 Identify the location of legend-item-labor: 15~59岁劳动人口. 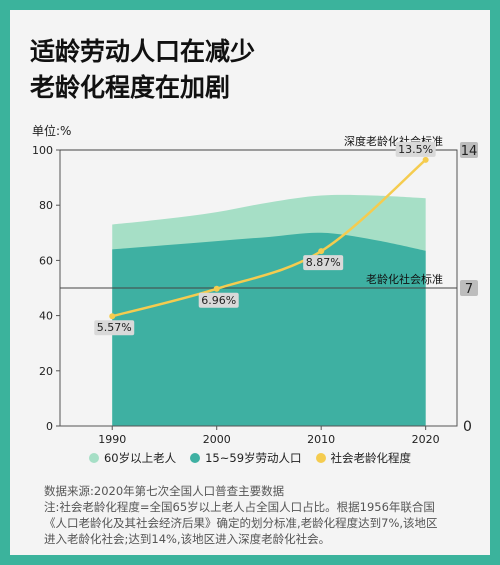
(246, 458).